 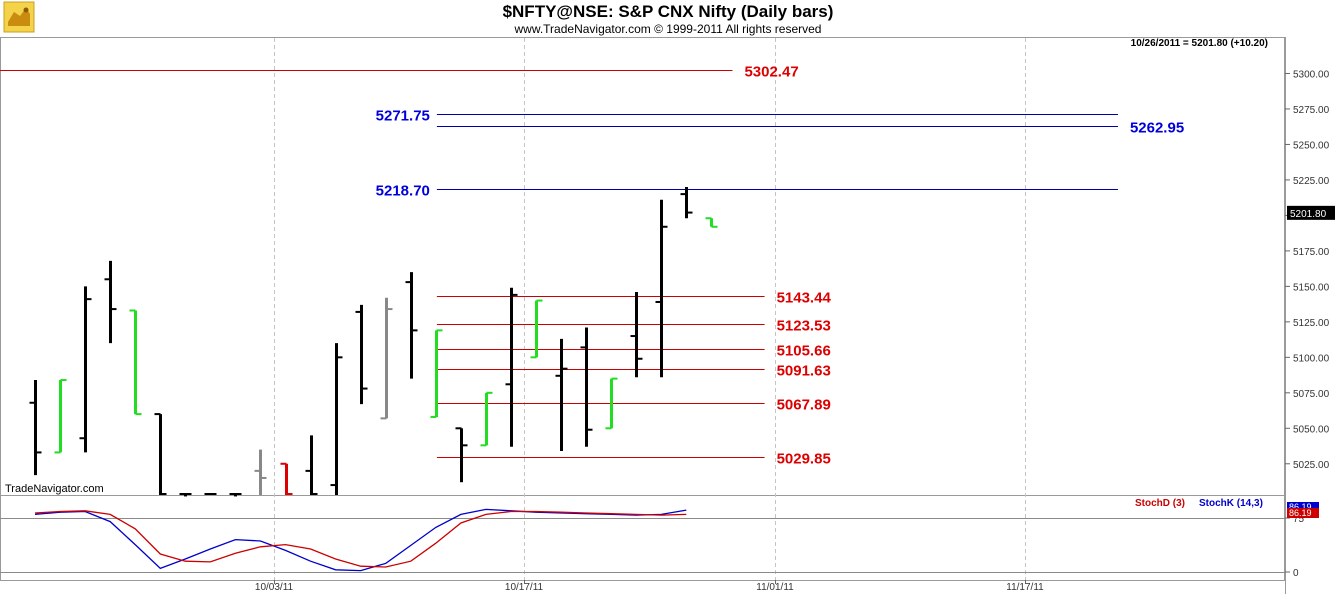 I want to click on date-tick-label: 11/01/11, so click(x=775, y=587).